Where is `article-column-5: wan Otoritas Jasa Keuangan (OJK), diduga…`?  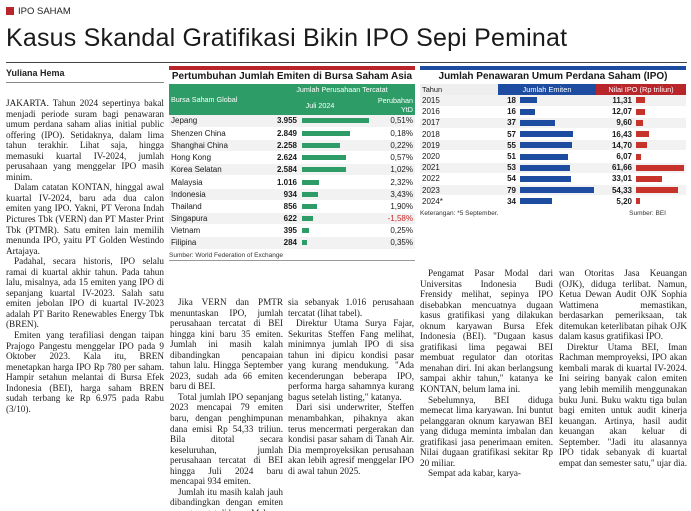
article-column-5: wan Otoritas Jasa Keuangan (OJK), diduga… is located at coordinates (623, 368).